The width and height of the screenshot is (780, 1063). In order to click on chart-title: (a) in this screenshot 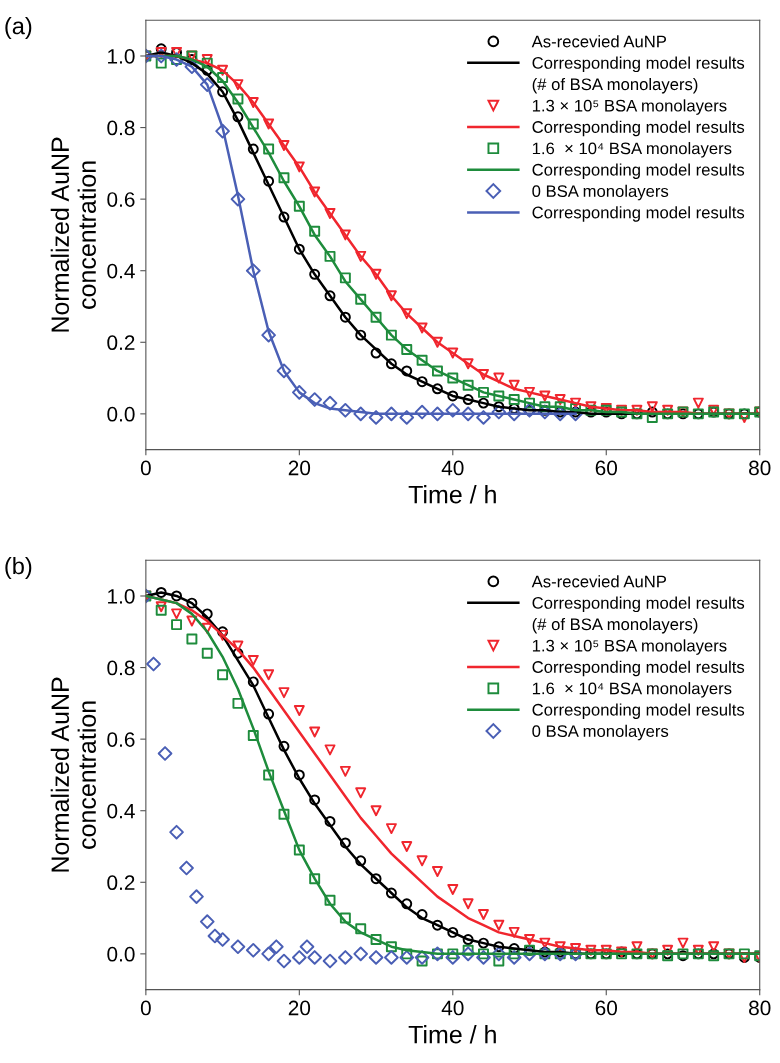, I will do `click(18, 28)`.